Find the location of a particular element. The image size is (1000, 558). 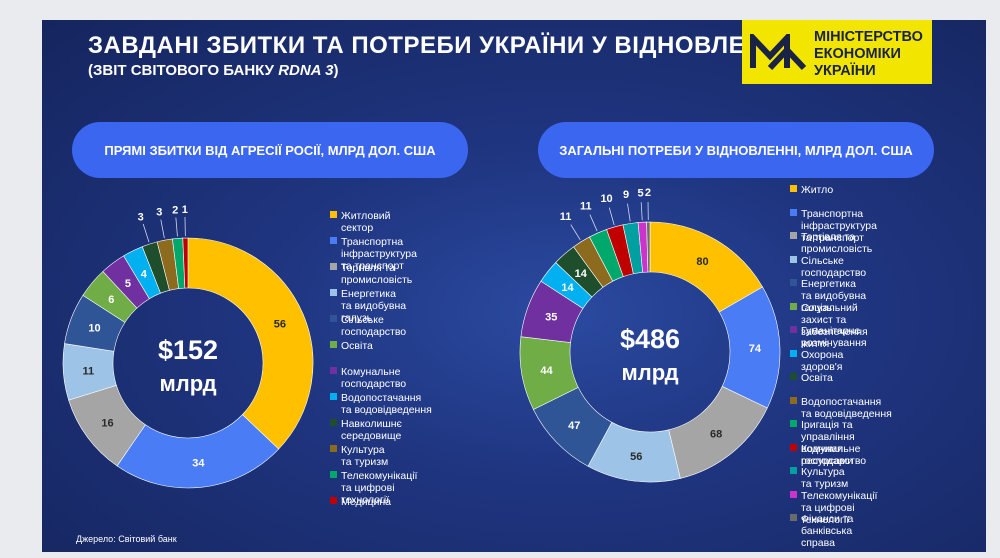

damages-legend-item: Телекомунікації та цифрові технології is located at coordinates (373, 488).